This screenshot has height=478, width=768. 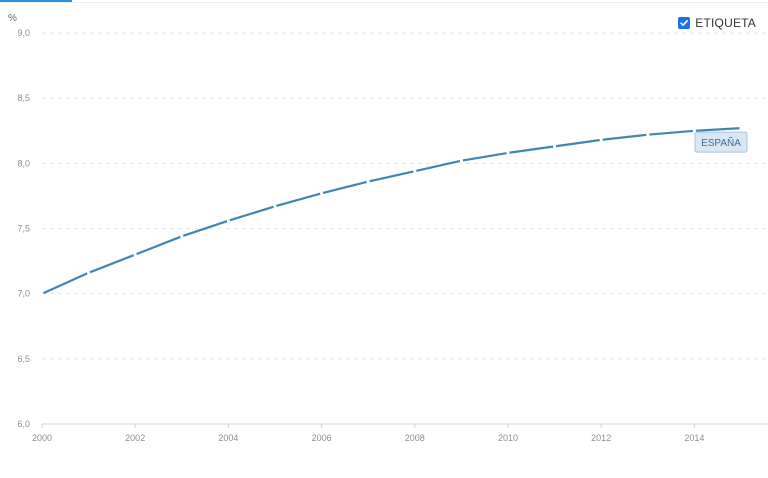 What do you see at coordinates (23, 294) in the screenshot?
I see `y-tick-label: 7,0` at bounding box center [23, 294].